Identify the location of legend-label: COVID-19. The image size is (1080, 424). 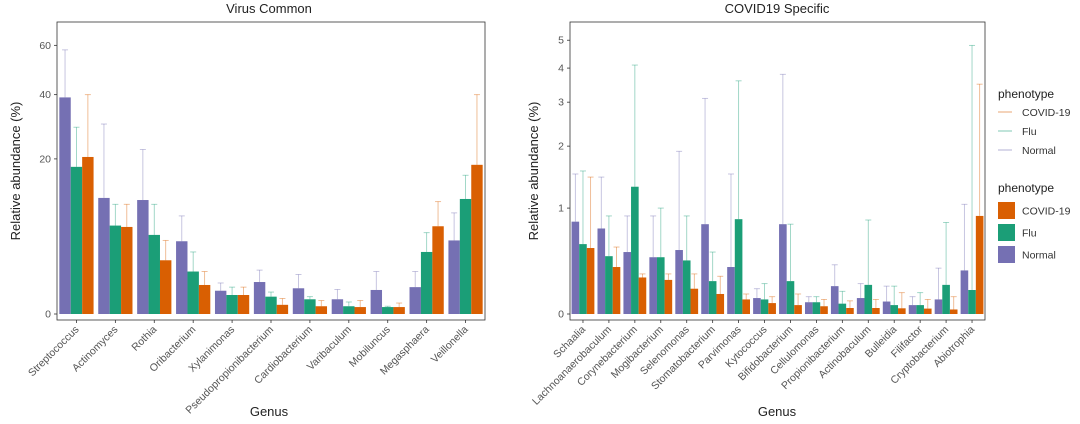
(1046, 212).